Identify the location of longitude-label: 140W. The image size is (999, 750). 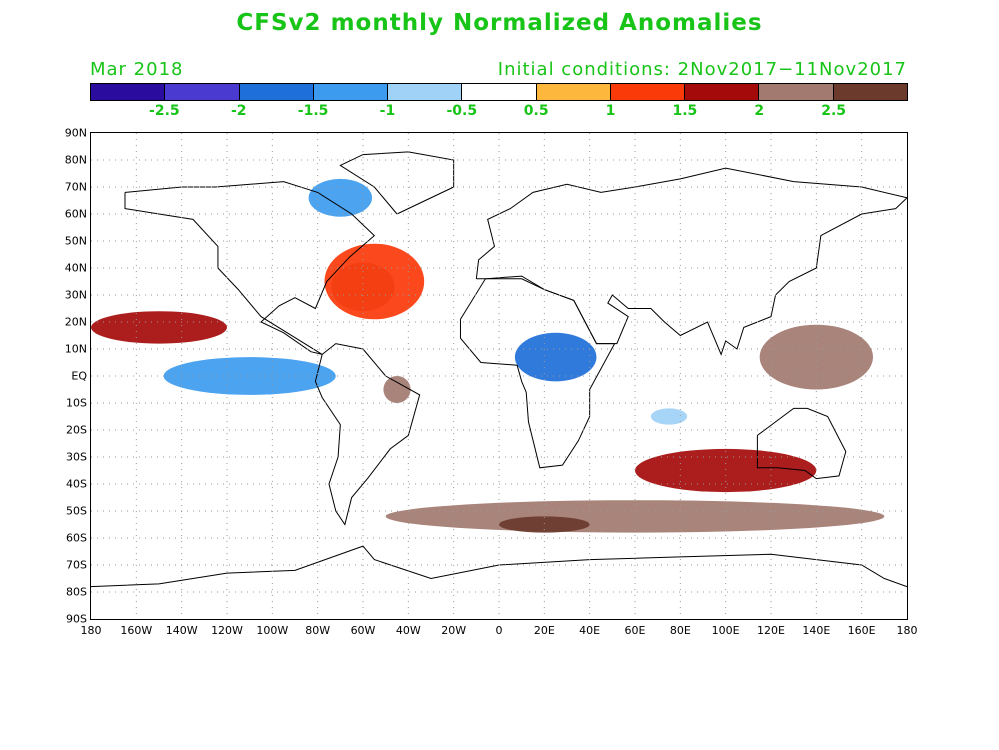
(181, 630).